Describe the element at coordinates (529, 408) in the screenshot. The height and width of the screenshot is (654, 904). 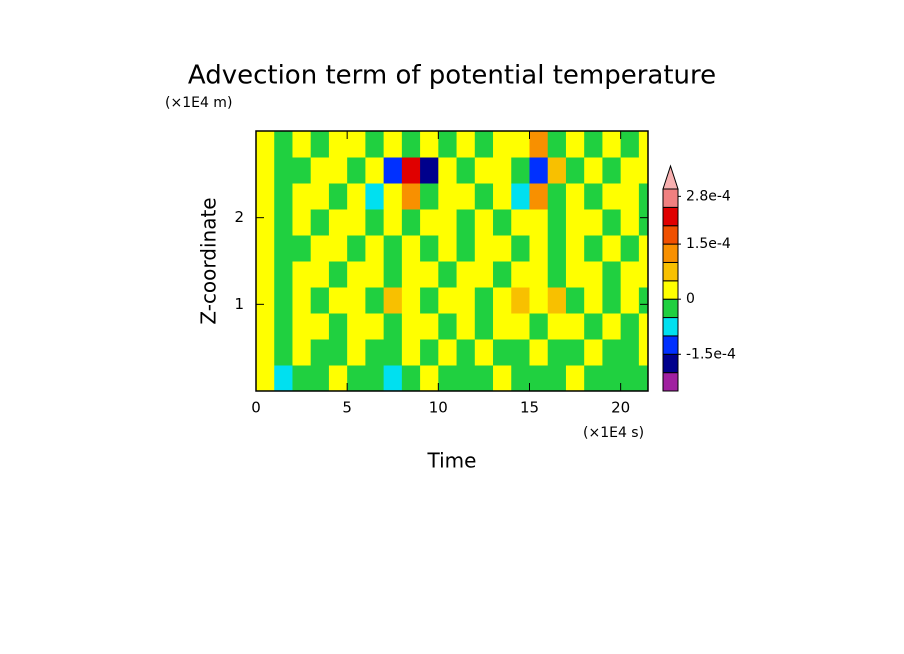
I see `x-tick-label: 15` at that location.